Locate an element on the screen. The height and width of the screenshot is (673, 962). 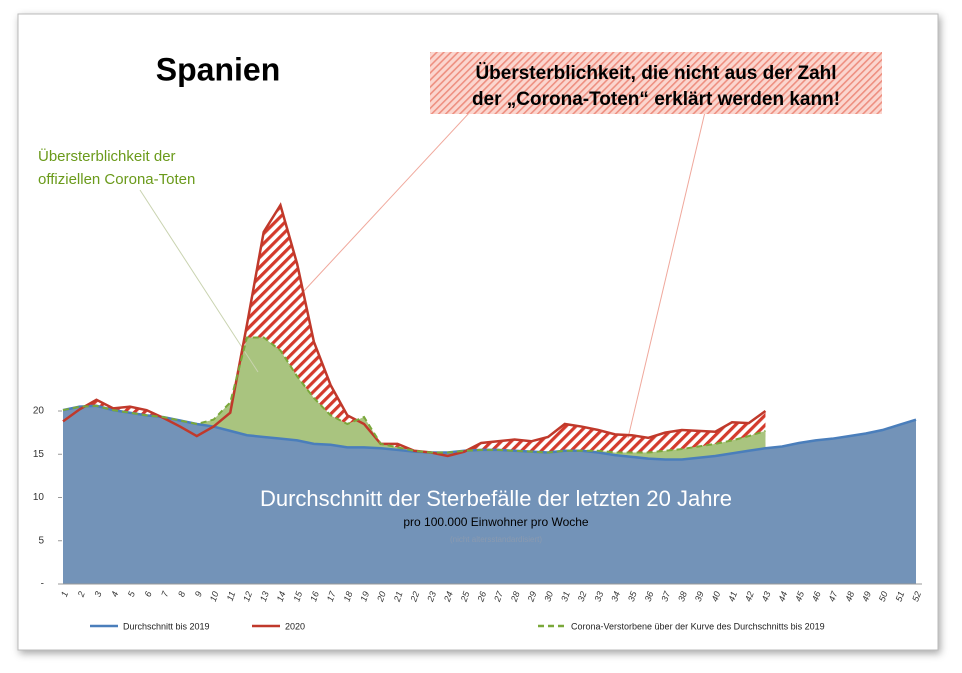
annotation-box is located at coordinates (656, 83).